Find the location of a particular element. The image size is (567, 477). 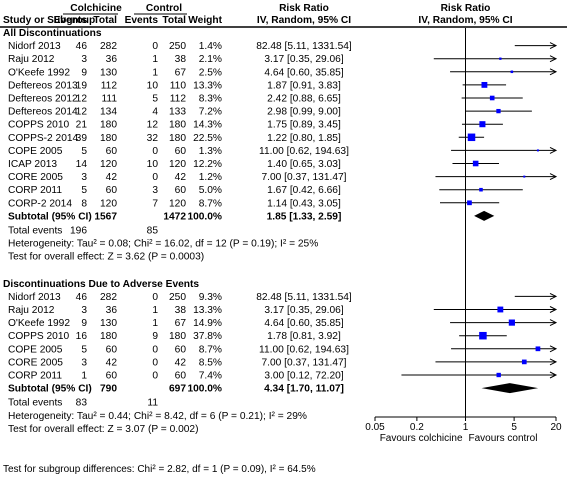

subgroup-1-study-7-total-colchicine: 180 is located at coordinates (108, 125).